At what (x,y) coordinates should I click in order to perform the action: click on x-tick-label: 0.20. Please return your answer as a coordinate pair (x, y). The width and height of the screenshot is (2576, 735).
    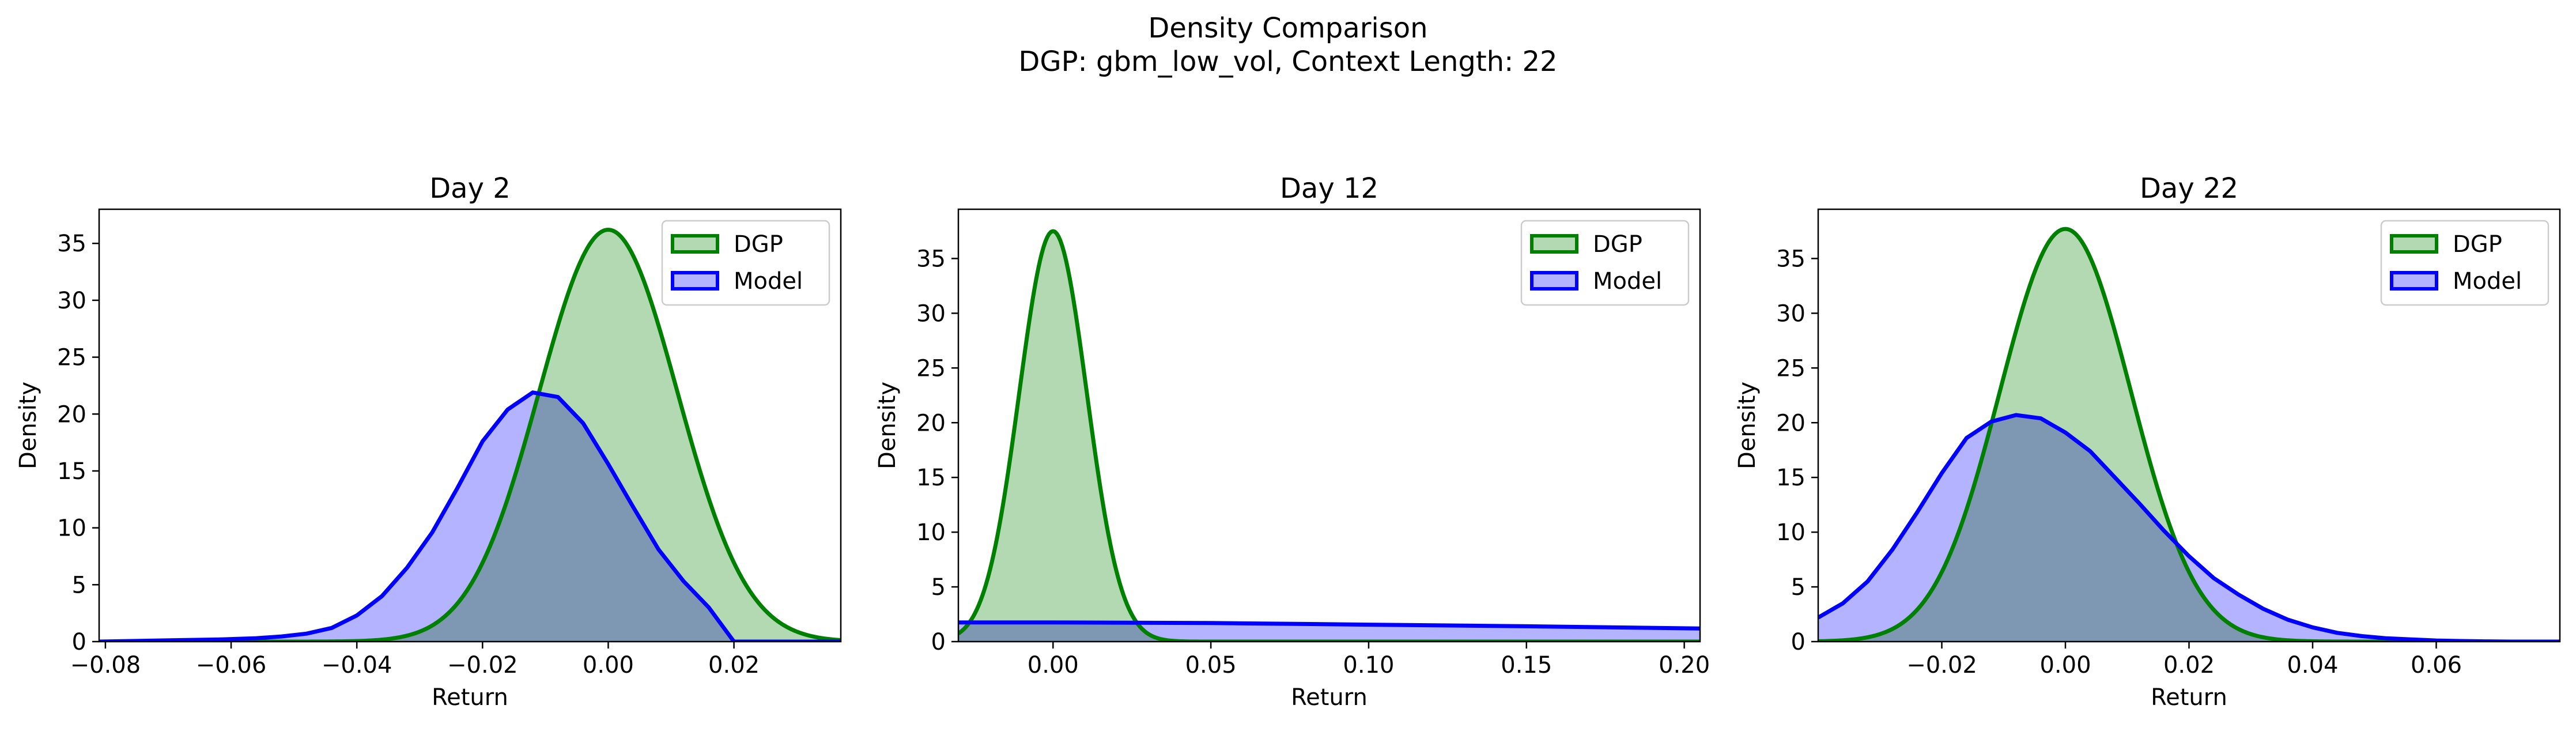
    Looking at the image, I should click on (1684, 665).